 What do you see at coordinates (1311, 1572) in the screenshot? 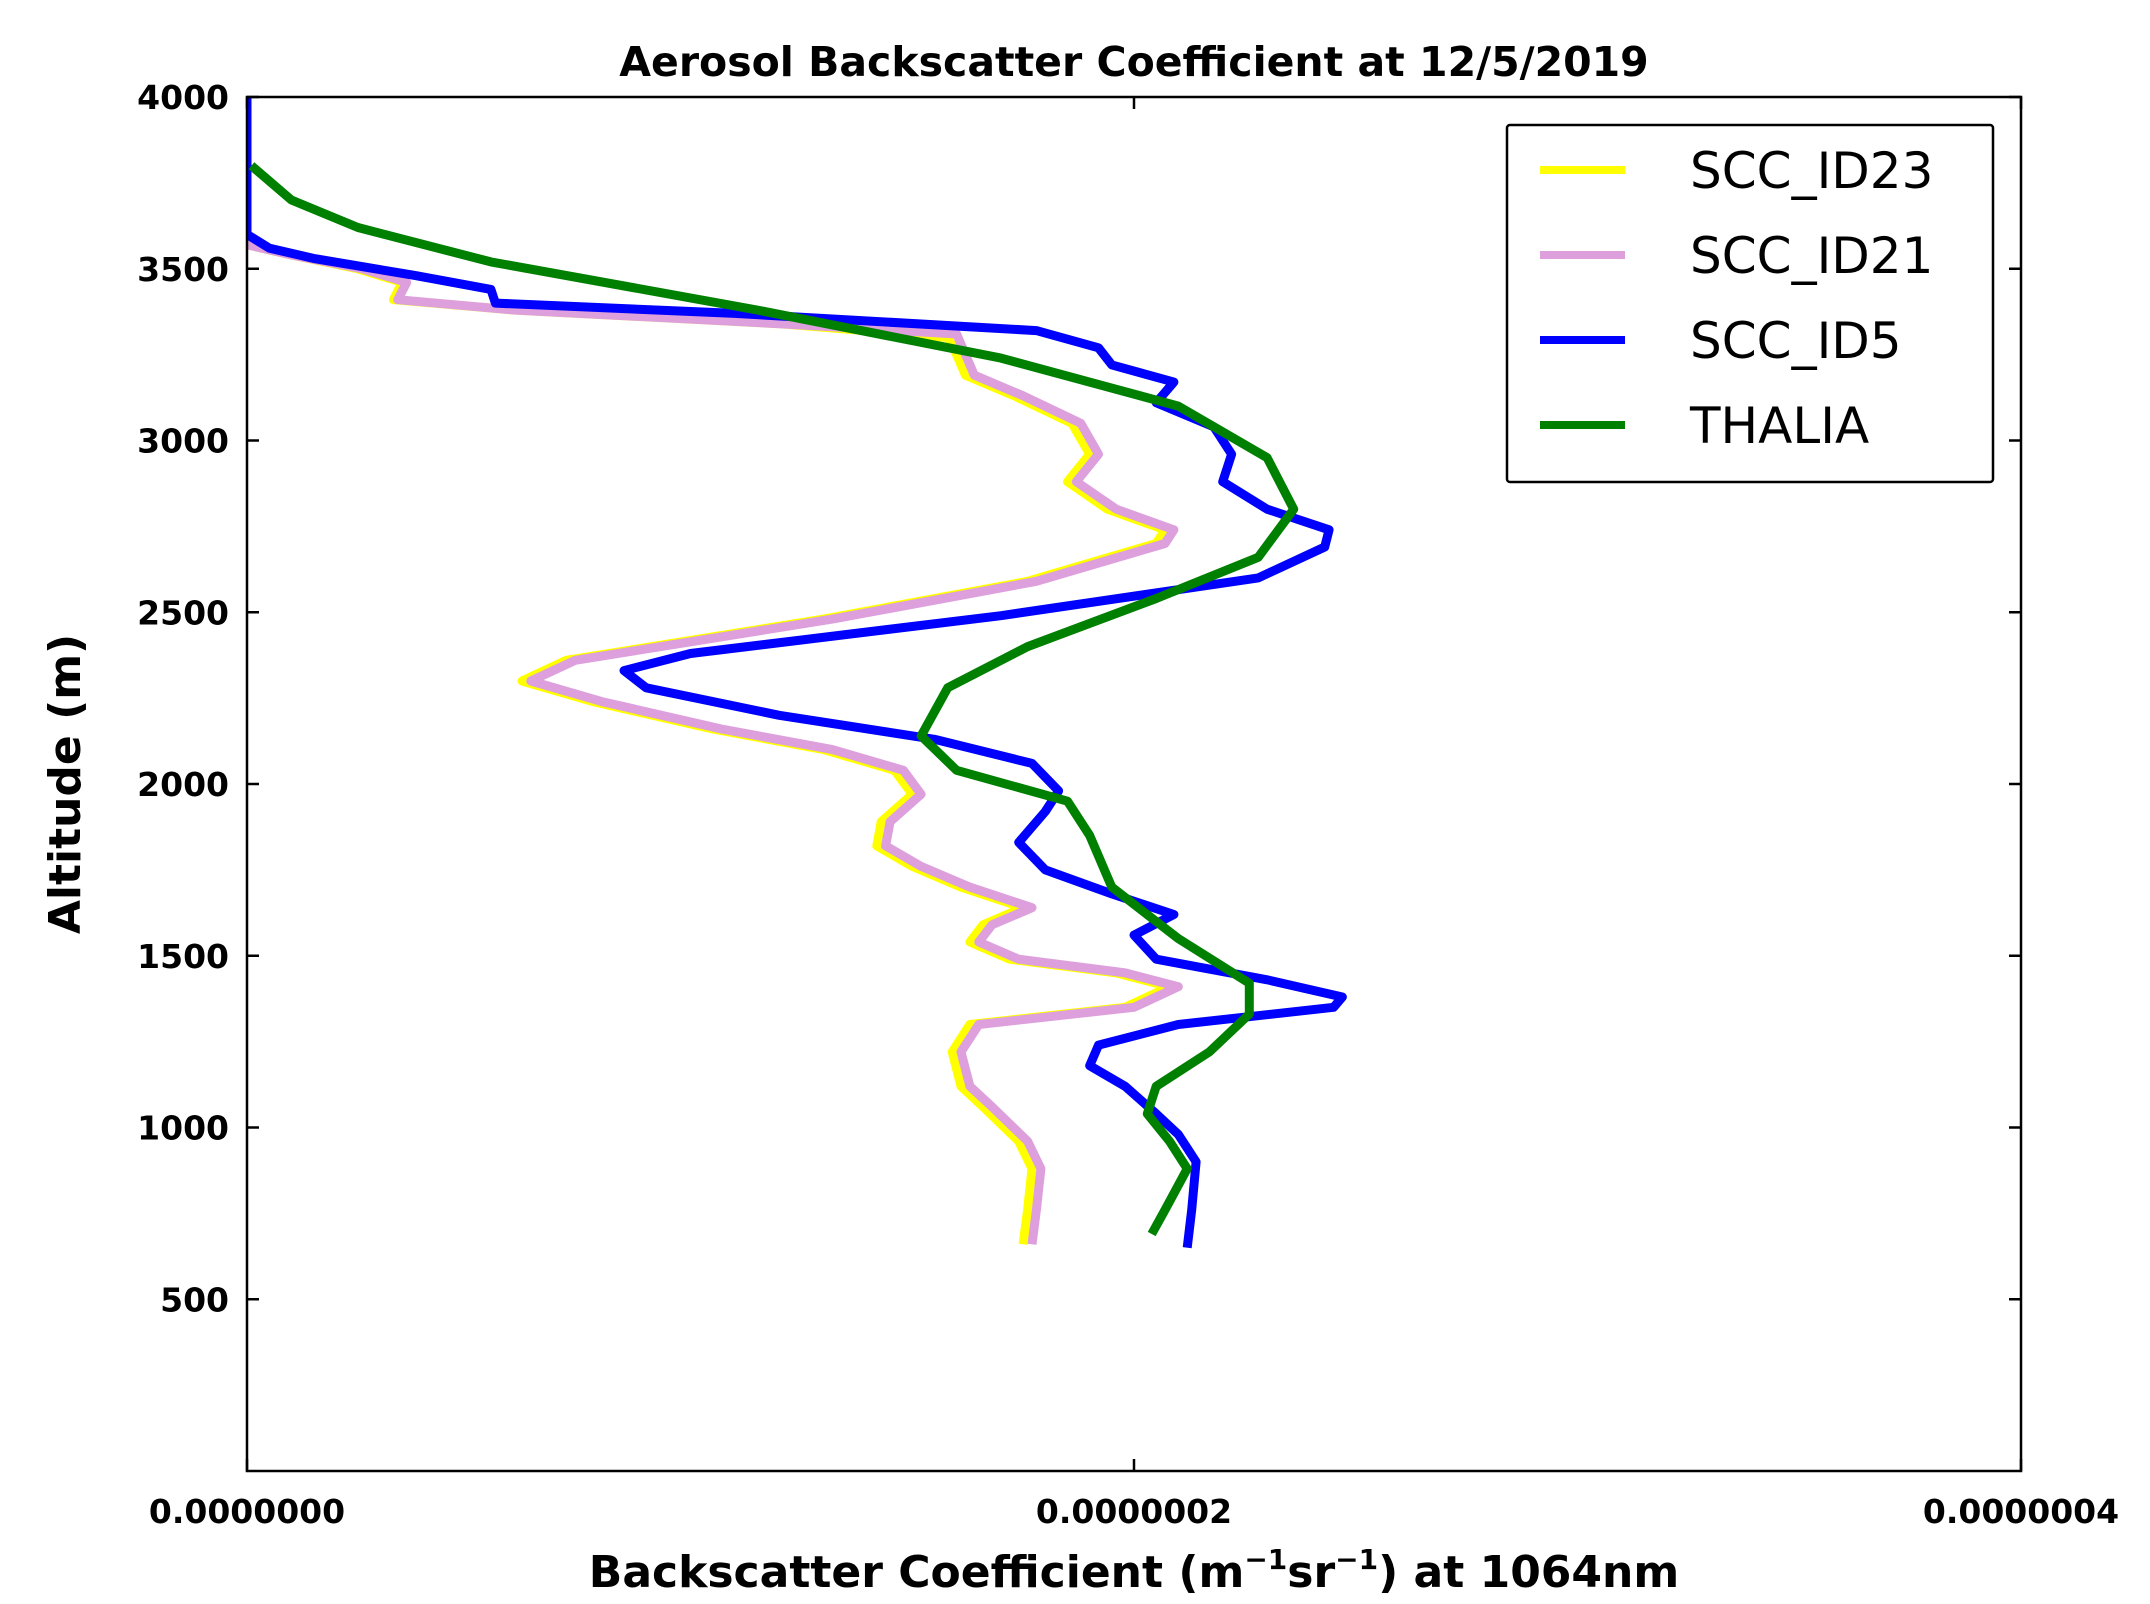
I see `x-axis-label-middle: sr` at bounding box center [1311, 1572].